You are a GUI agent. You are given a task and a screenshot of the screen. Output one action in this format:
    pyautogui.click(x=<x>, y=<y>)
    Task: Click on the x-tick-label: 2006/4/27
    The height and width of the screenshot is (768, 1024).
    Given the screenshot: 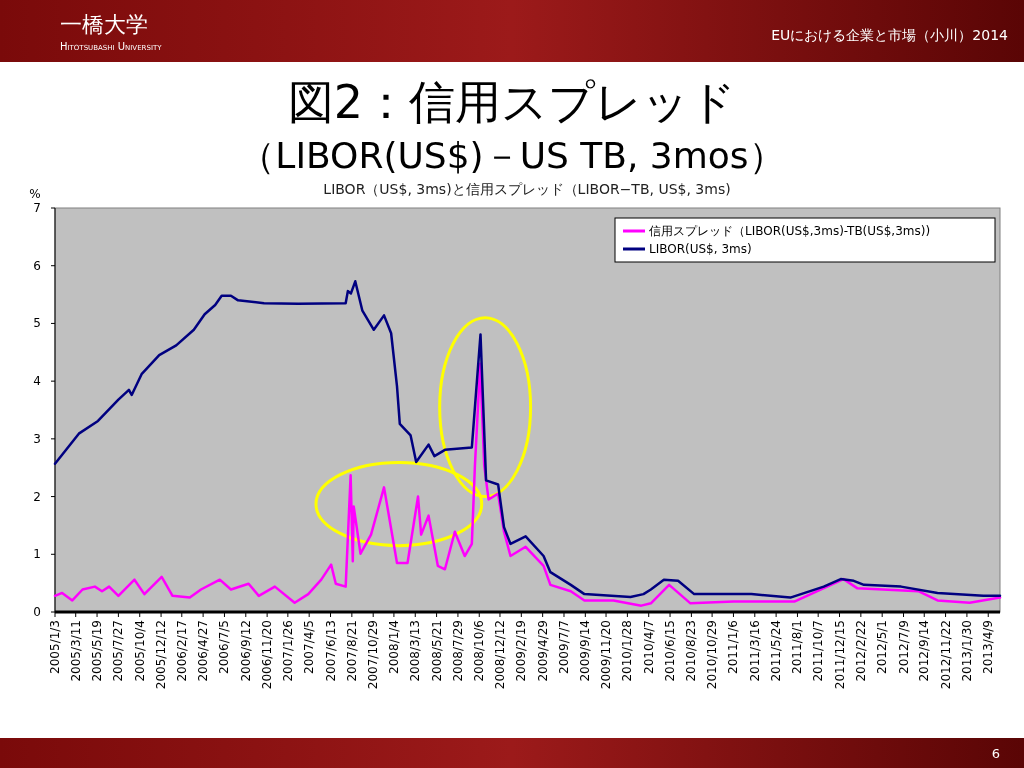 What is the action you would take?
    pyautogui.click(x=203, y=651)
    